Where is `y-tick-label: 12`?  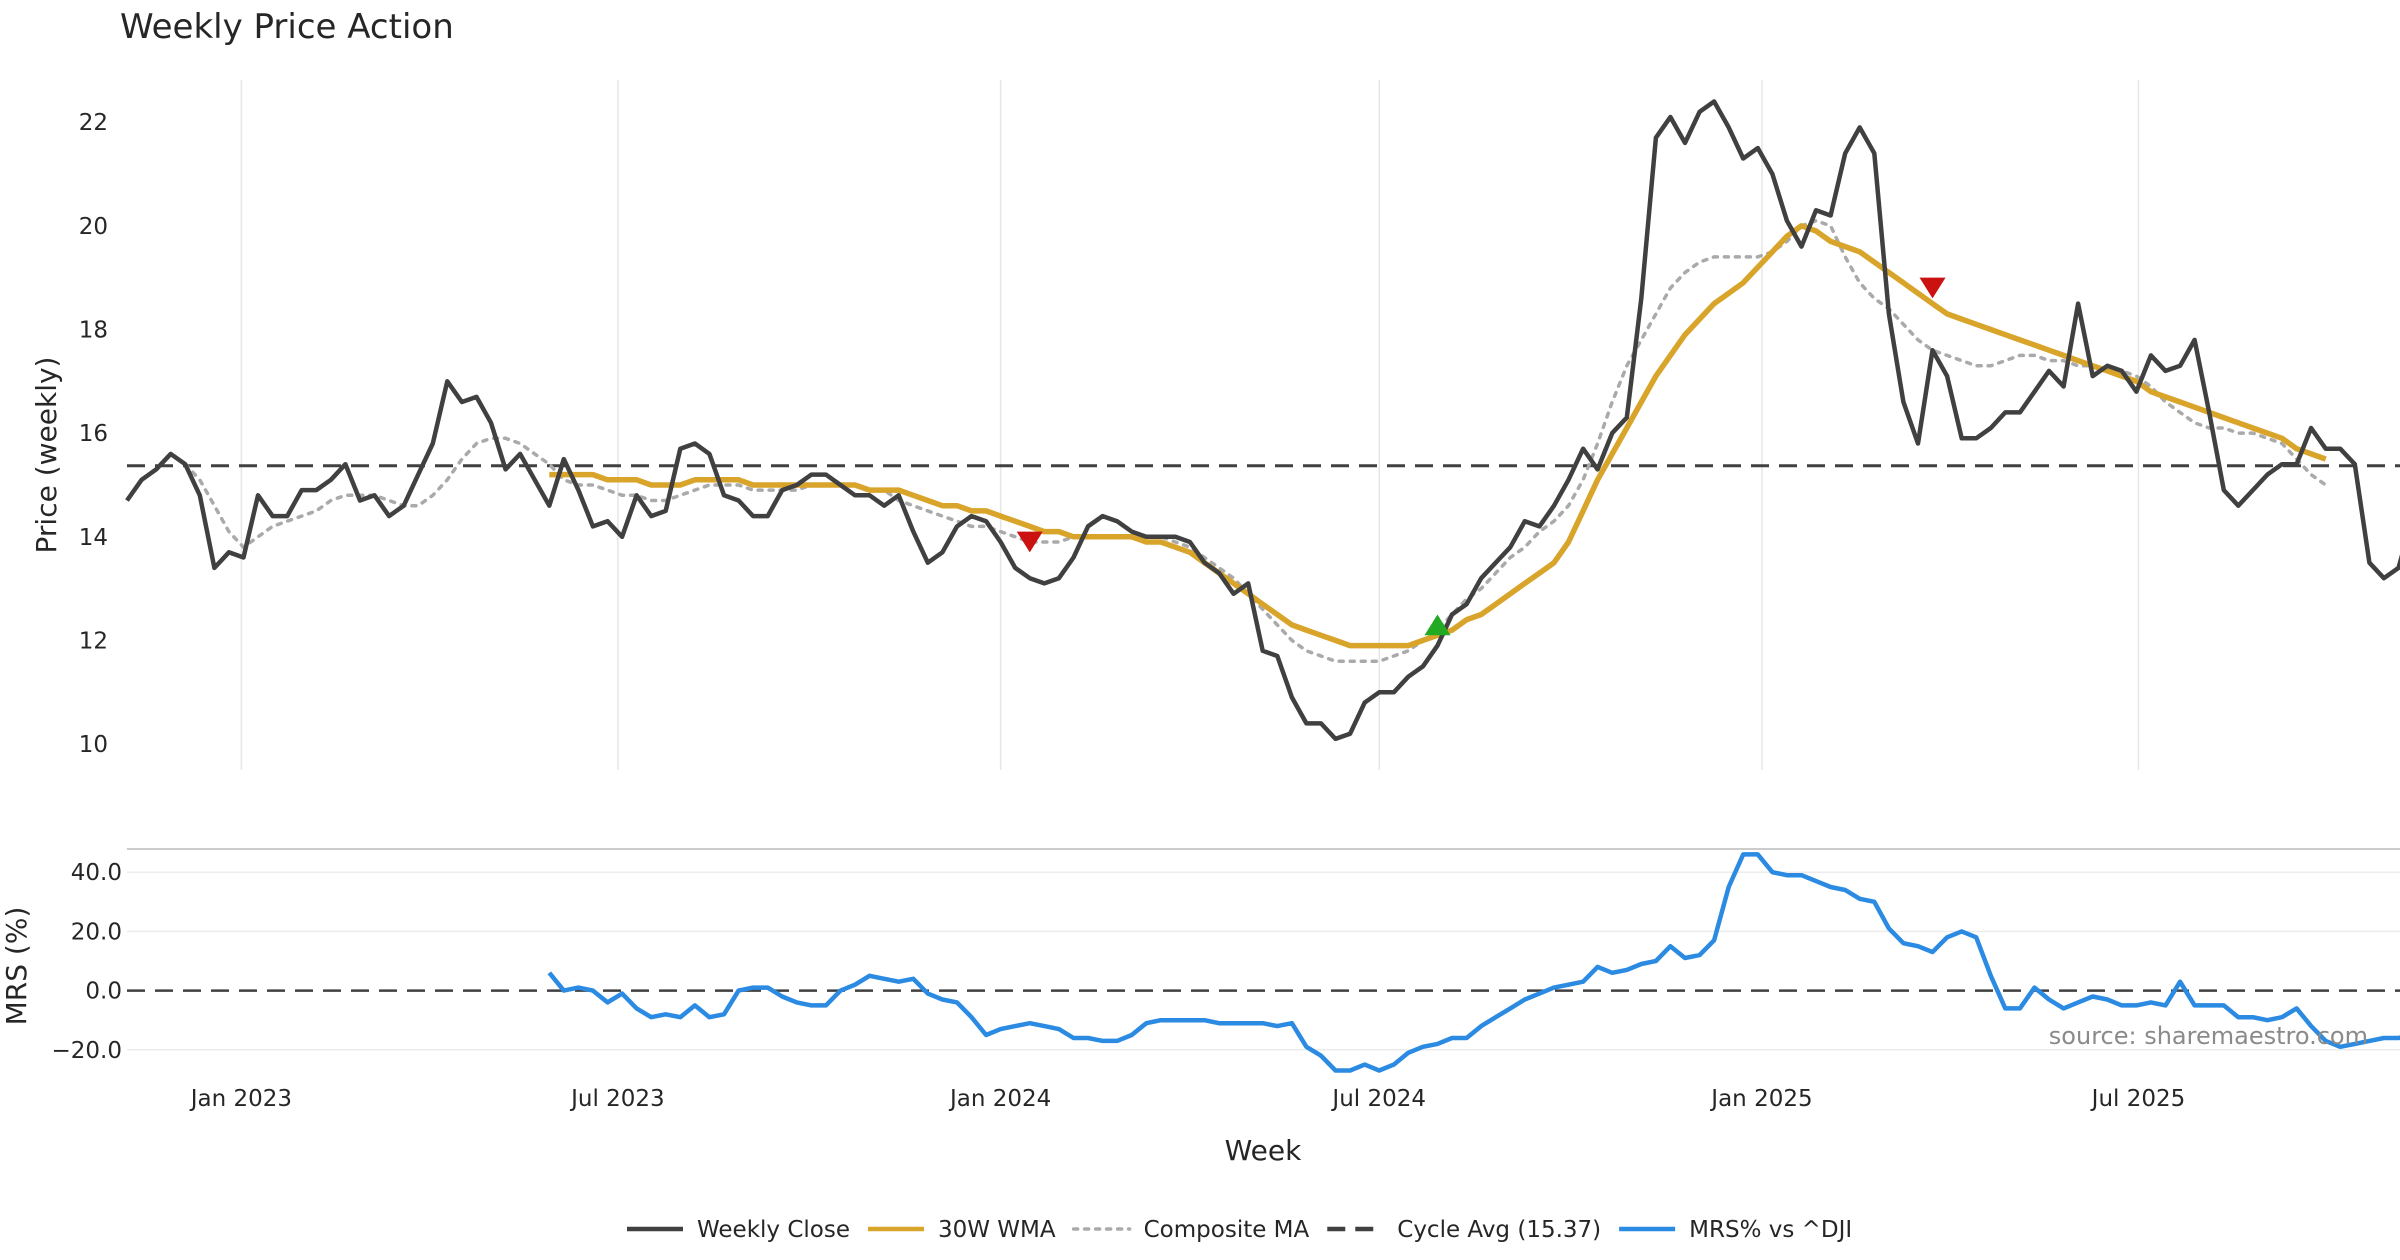
y-tick-label: 12 is located at coordinates (93, 641).